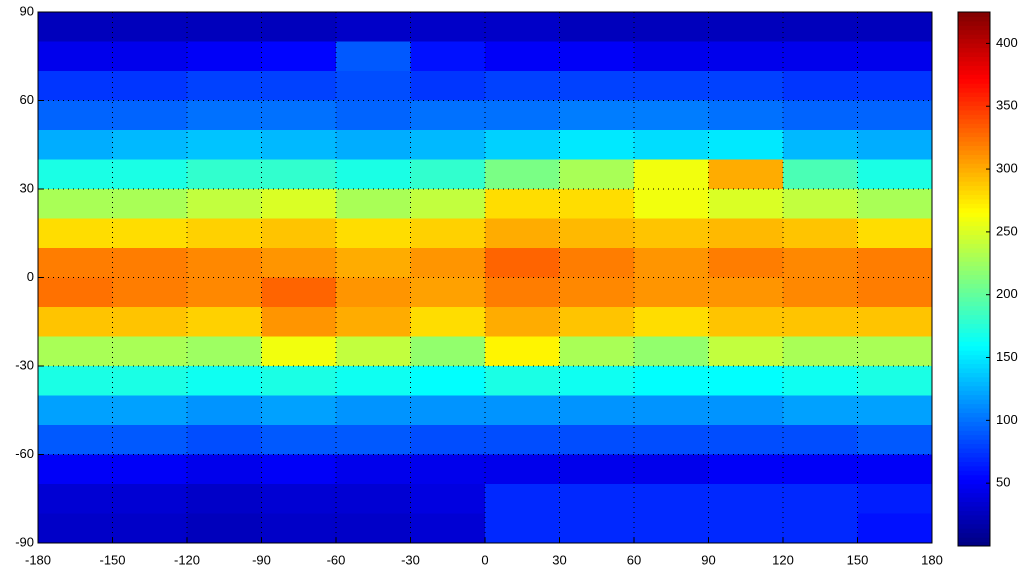 The image size is (1024, 578). Describe the element at coordinates (1007, 42) in the screenshot. I see `colorbar-tick-label: 400` at that location.